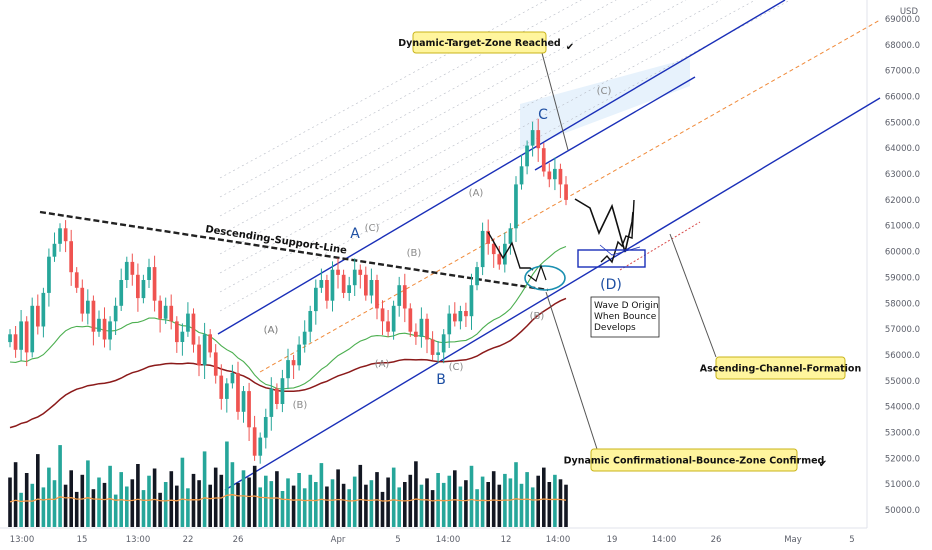  Describe the element at coordinates (902, 356) in the screenshot. I see `price-tick-label: 56000.0` at that location.